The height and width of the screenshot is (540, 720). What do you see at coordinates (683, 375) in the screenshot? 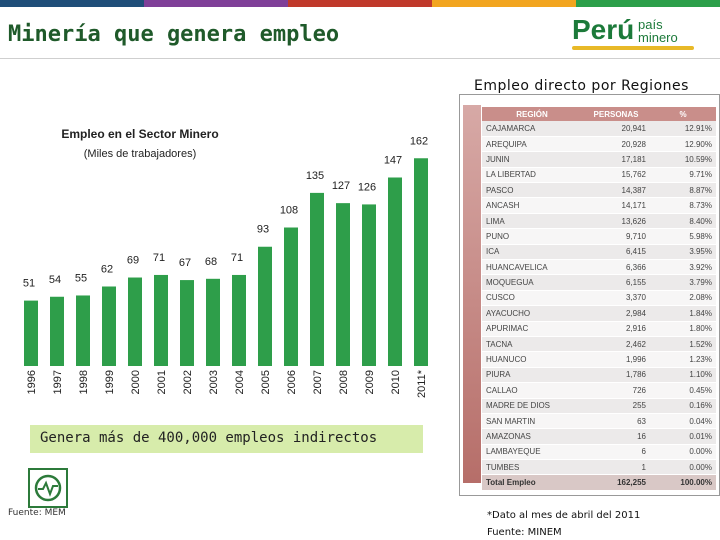
I see `percent-cell: 1.10%` at bounding box center [683, 375].